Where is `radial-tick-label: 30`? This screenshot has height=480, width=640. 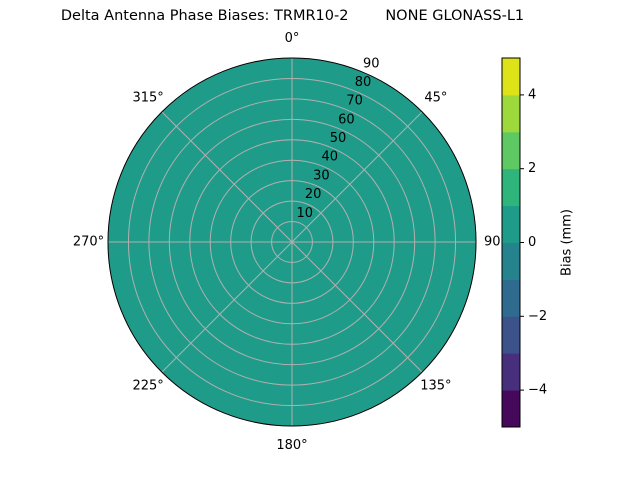 radial-tick-label: 30 is located at coordinates (321, 175).